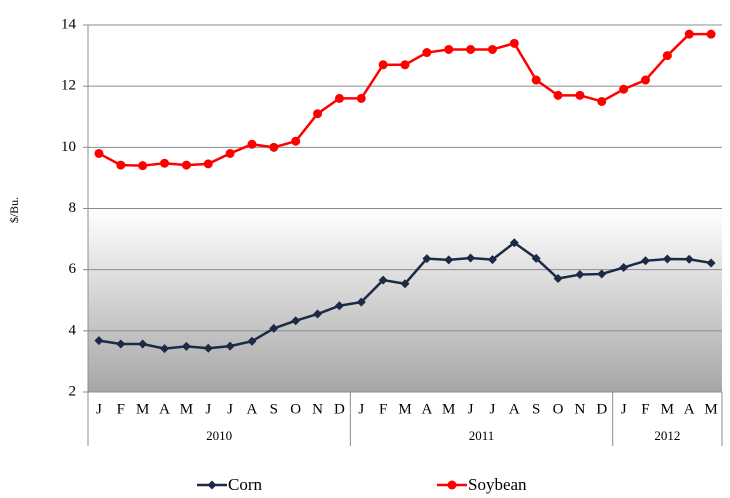 The width and height of the screenshot is (730, 498). Describe the element at coordinates (73, 208) in the screenshot. I see `y-tick-label: 8` at that location.